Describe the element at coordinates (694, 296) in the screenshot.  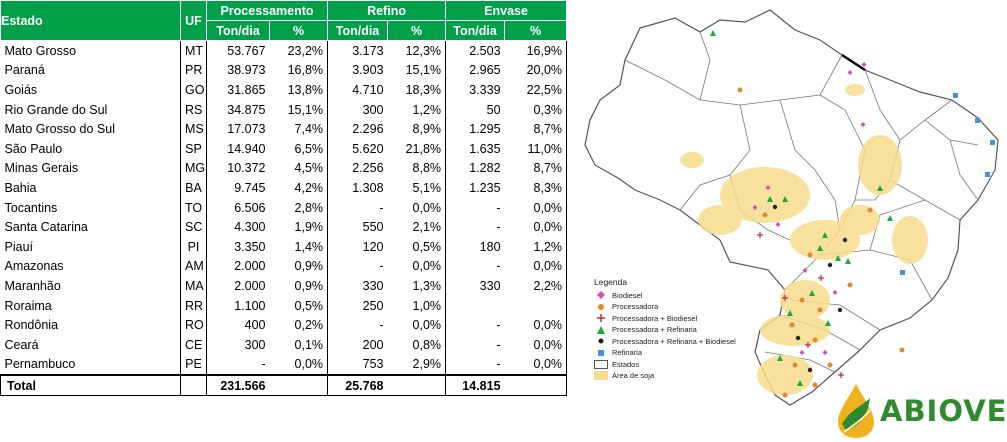
I see `legend-item: Biodiesel` at that location.